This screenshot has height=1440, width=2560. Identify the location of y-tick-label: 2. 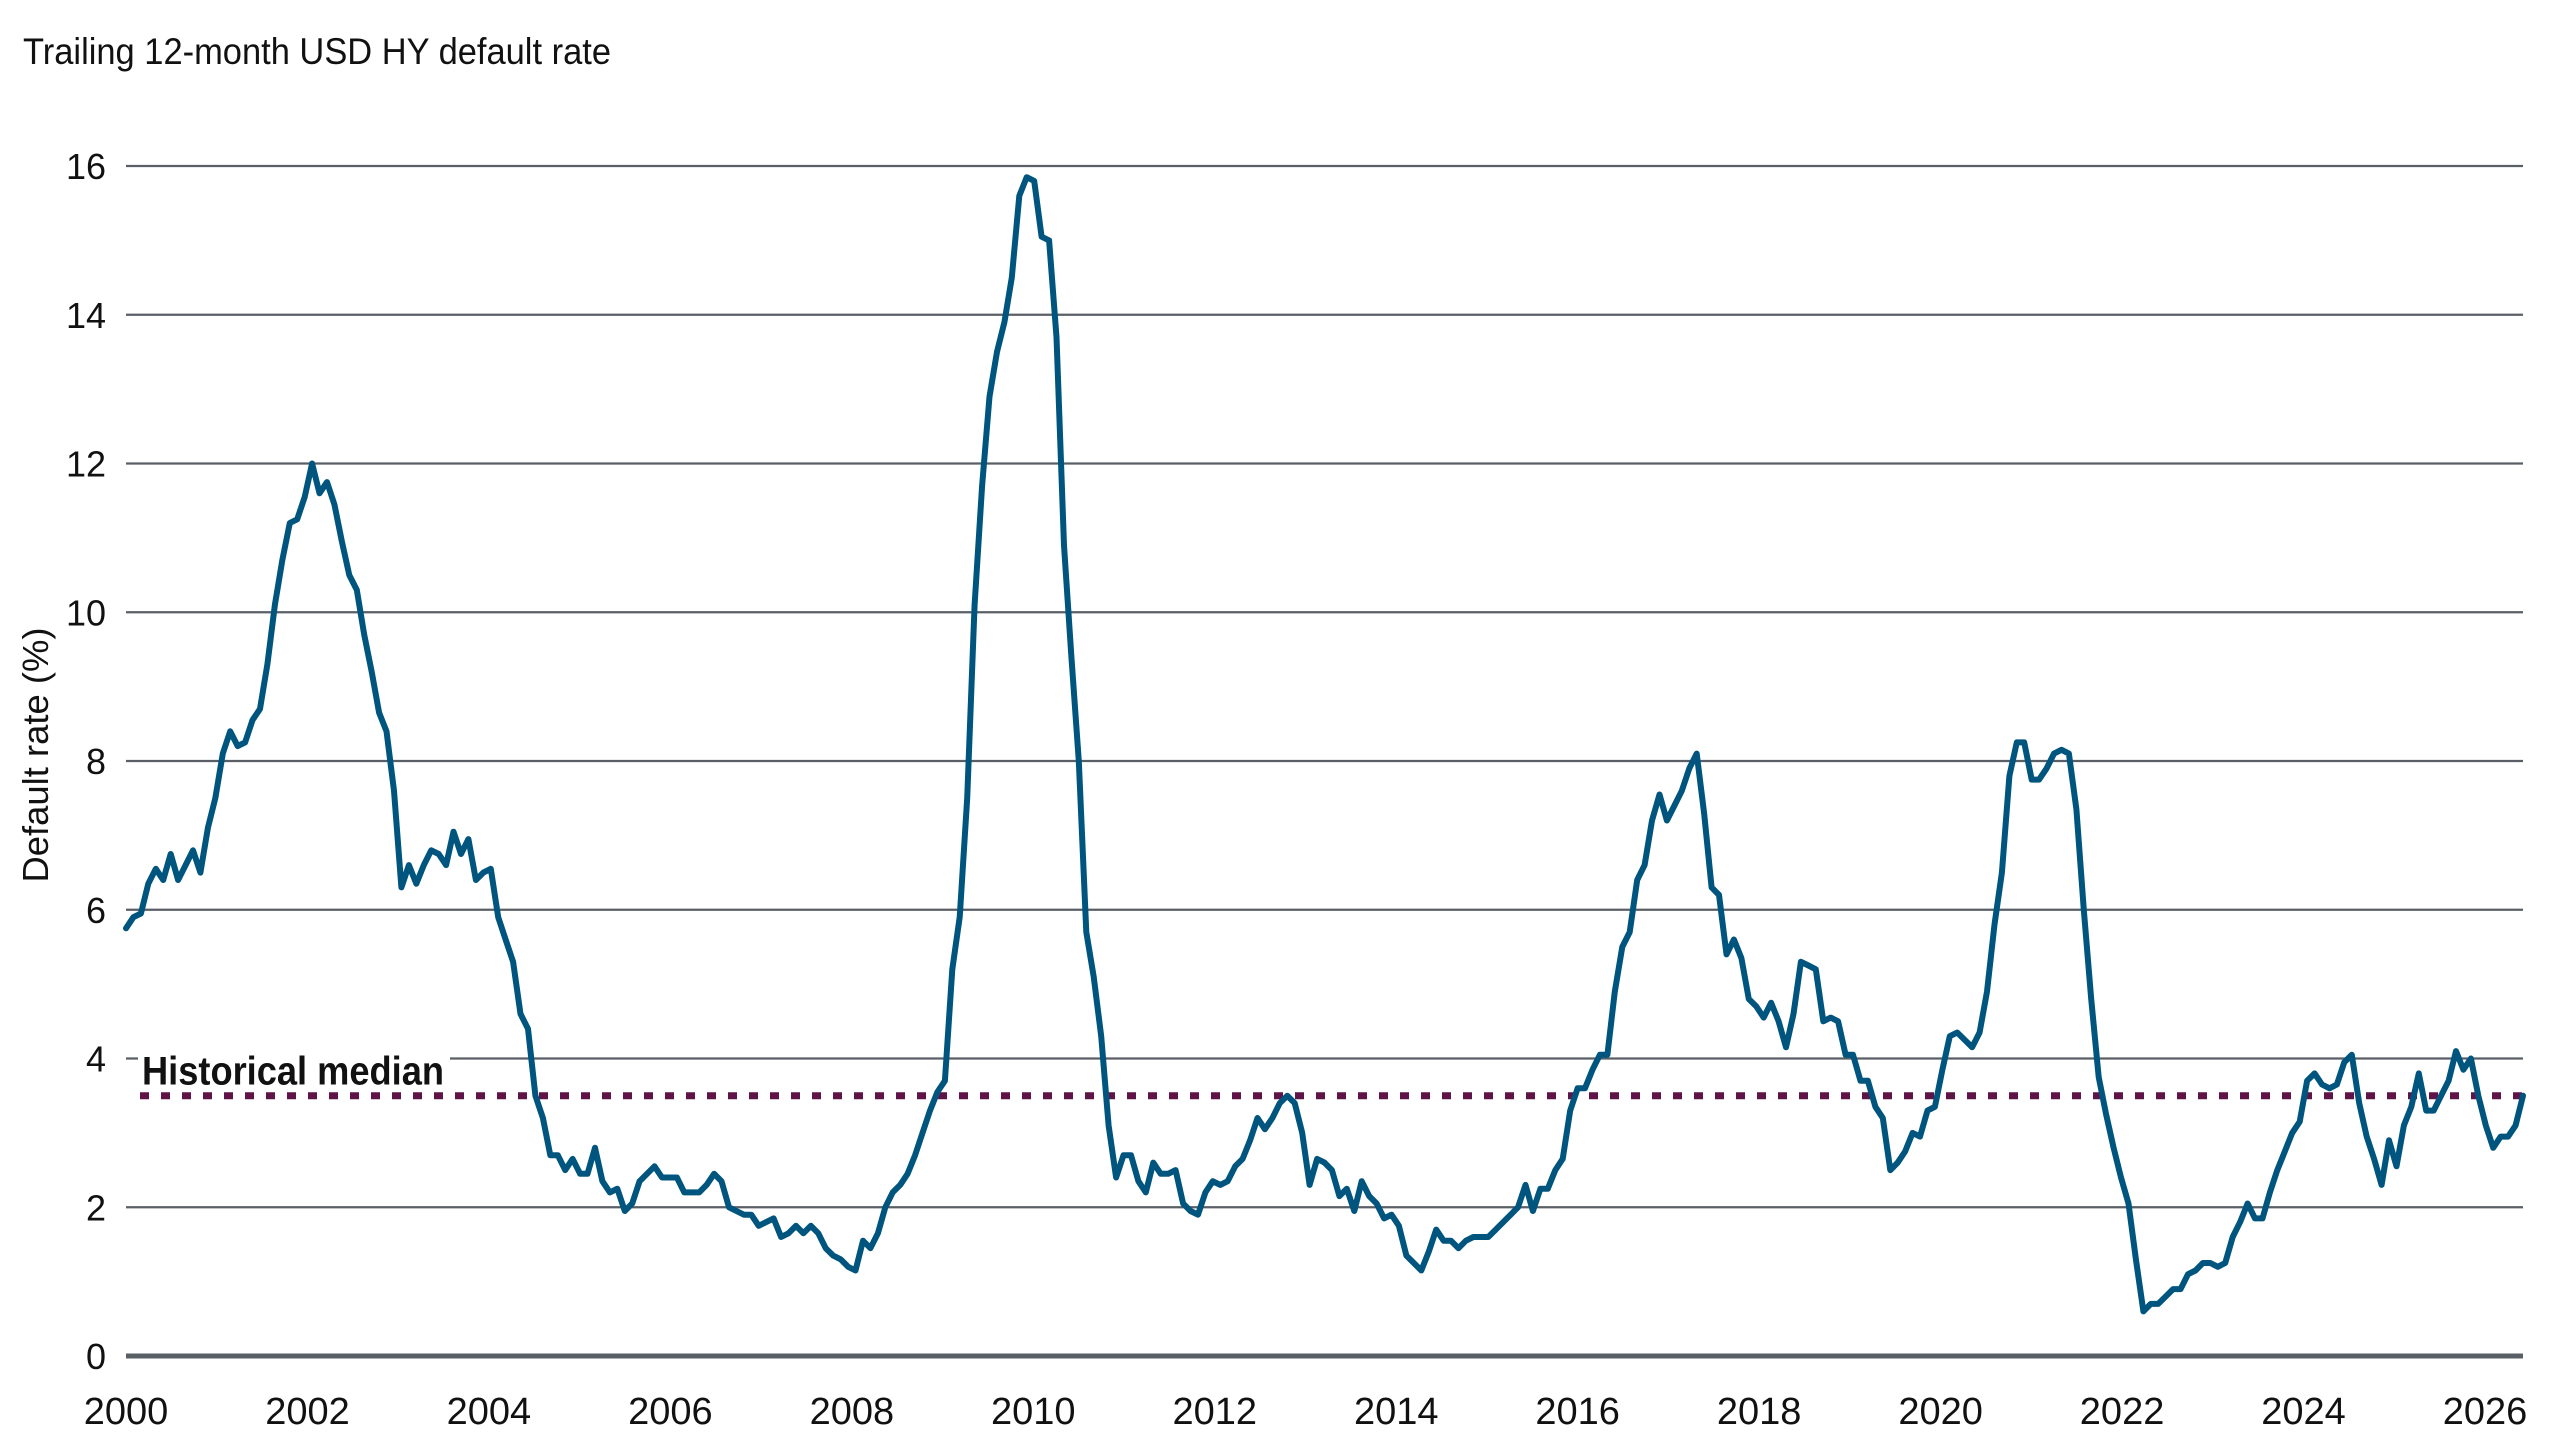
(96, 1207).